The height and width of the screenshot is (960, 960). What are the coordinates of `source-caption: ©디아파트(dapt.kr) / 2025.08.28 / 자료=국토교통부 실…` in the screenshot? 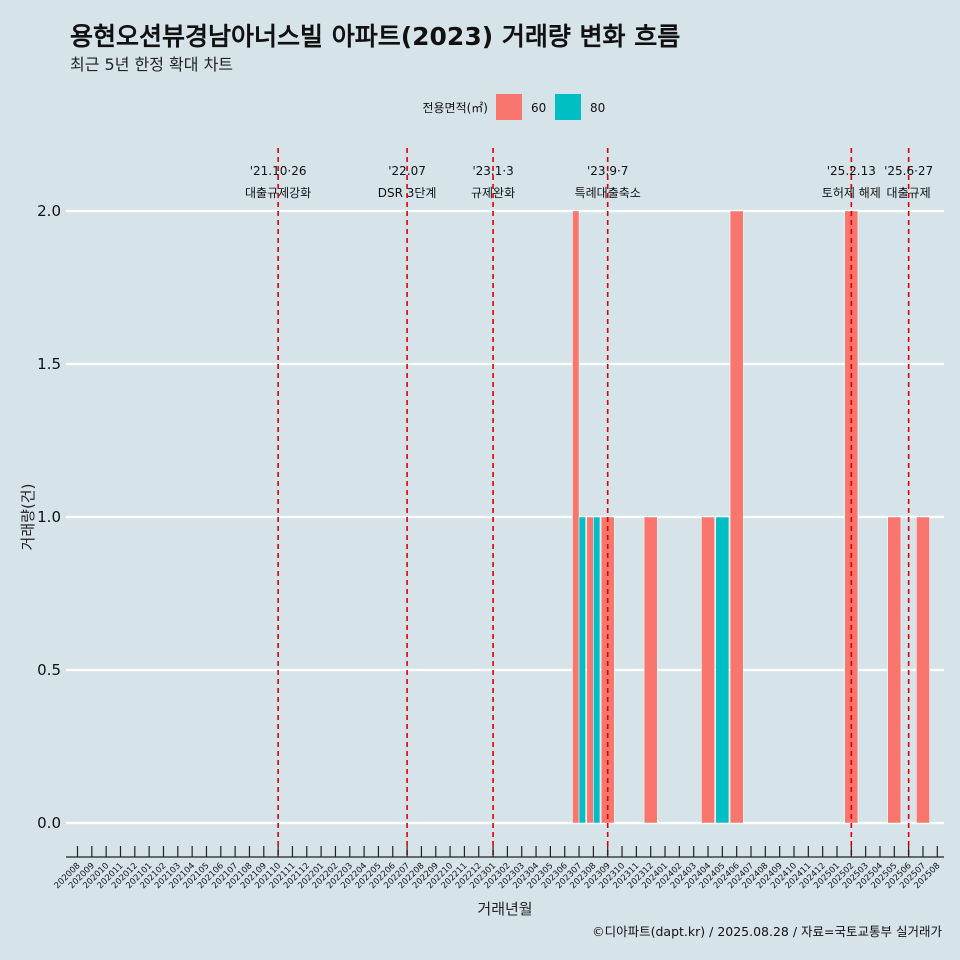 It's located at (767, 931).